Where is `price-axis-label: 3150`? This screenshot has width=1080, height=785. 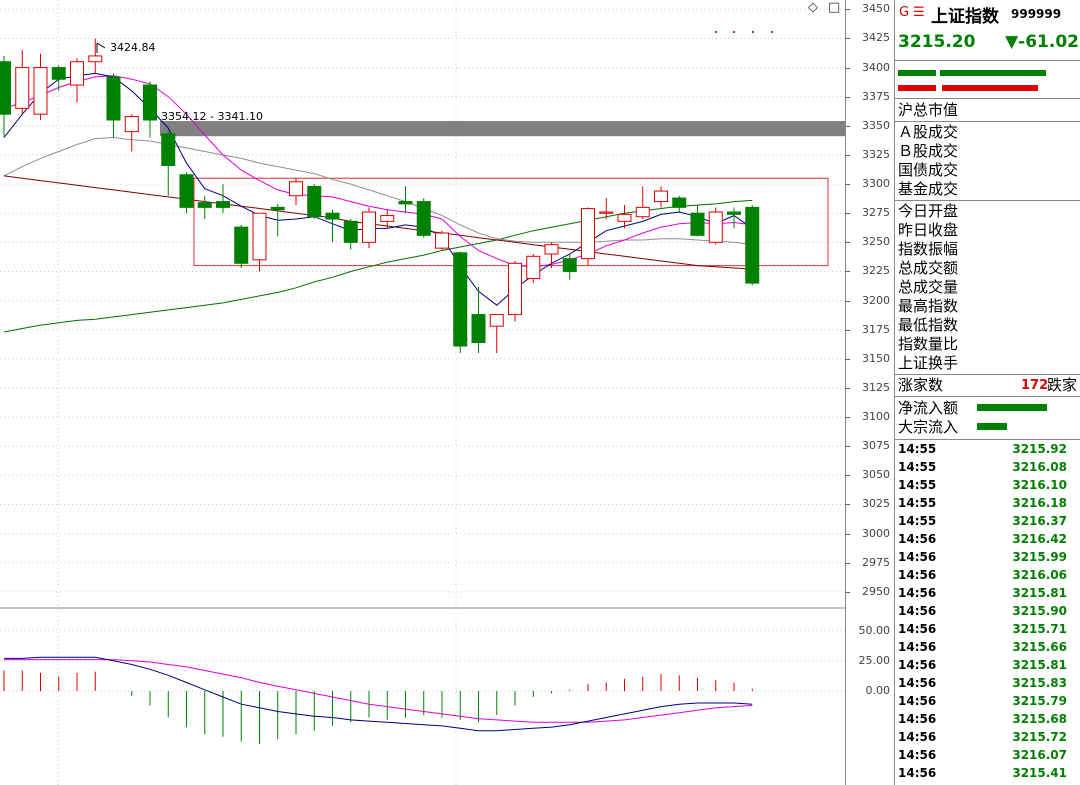 price-axis-label: 3150 is located at coordinates (876, 358).